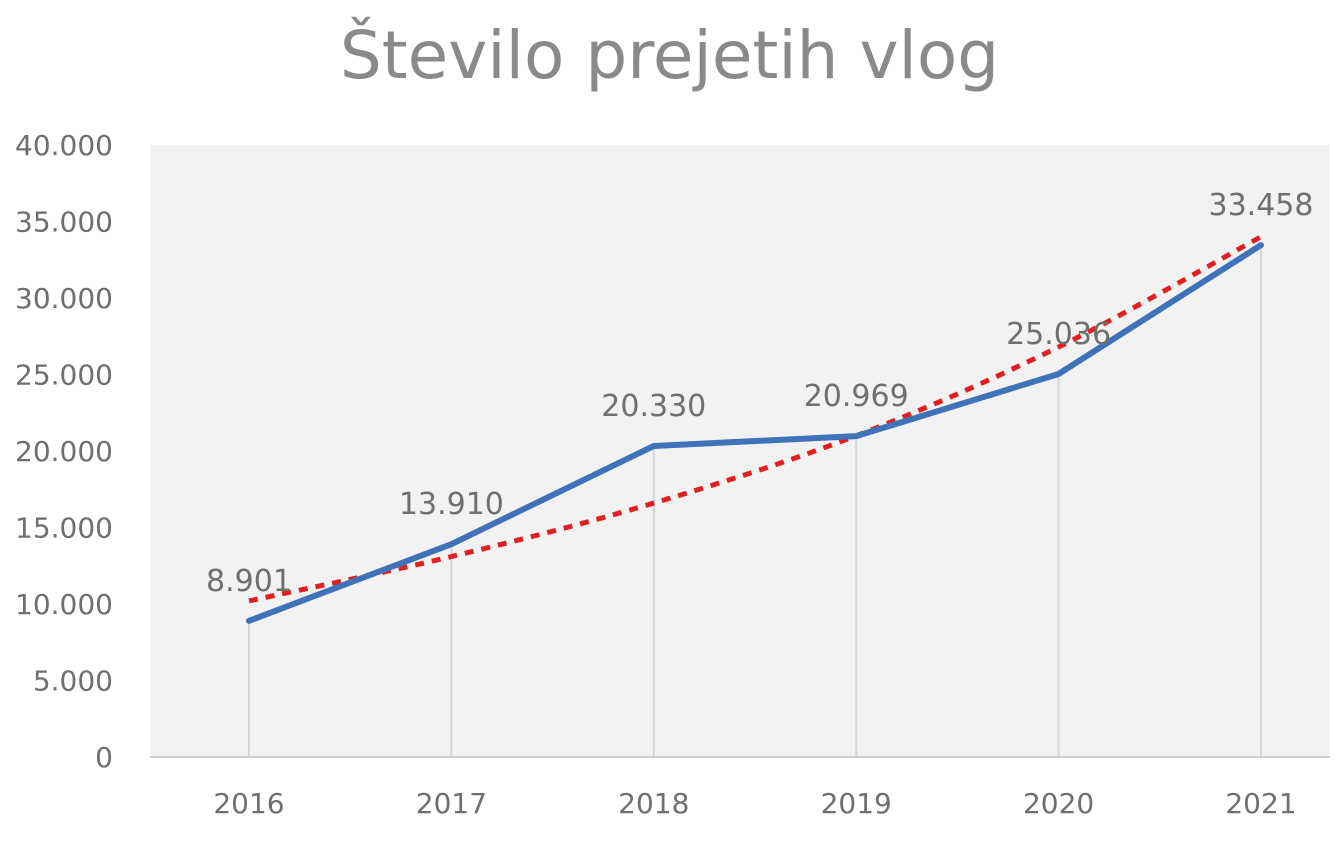 This screenshot has height=850, width=1339. Describe the element at coordinates (73, 681) in the screenshot. I see `y-tick-label: 5.000` at that location.